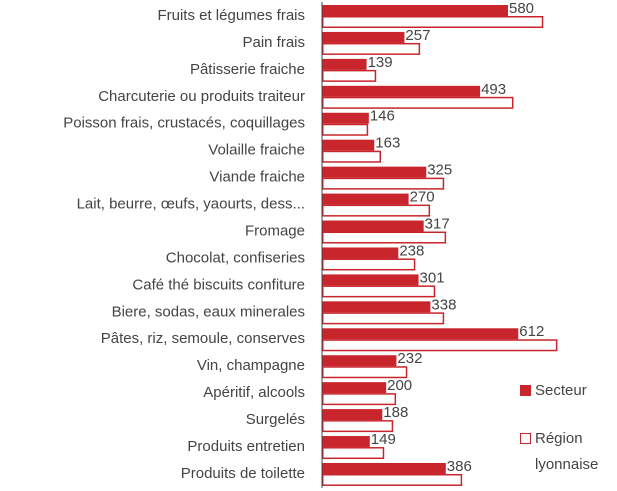 Image resolution: width=617 pixels, height=491 pixels. Describe the element at coordinates (275, 230) in the screenshot. I see `category-label: Fromage` at that location.